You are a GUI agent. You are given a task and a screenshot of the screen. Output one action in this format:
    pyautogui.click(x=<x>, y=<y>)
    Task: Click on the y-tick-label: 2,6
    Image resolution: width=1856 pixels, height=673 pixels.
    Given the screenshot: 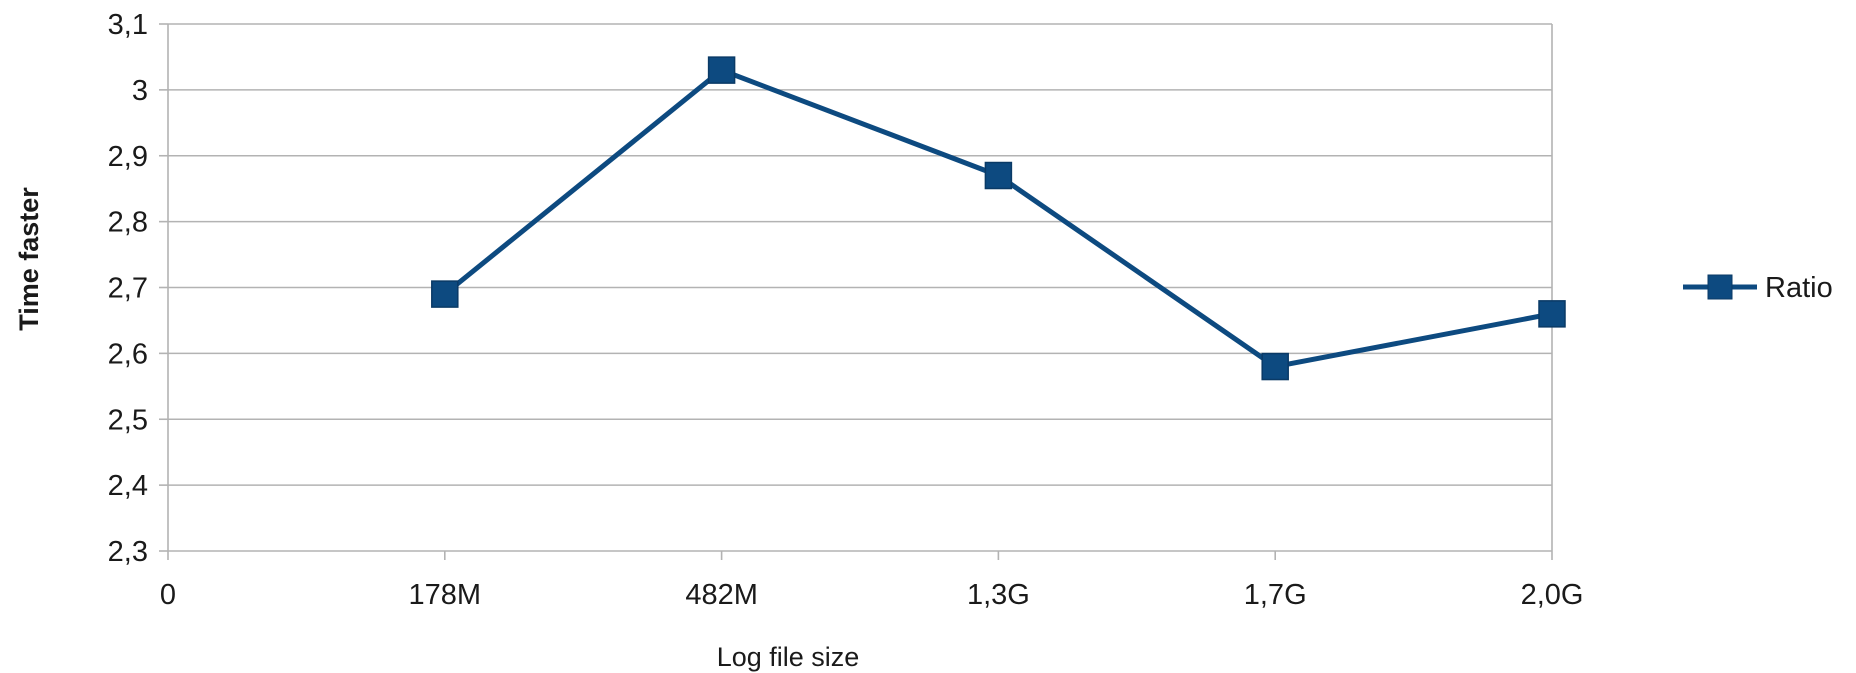 What is the action you would take?
    pyautogui.click(x=128, y=354)
    